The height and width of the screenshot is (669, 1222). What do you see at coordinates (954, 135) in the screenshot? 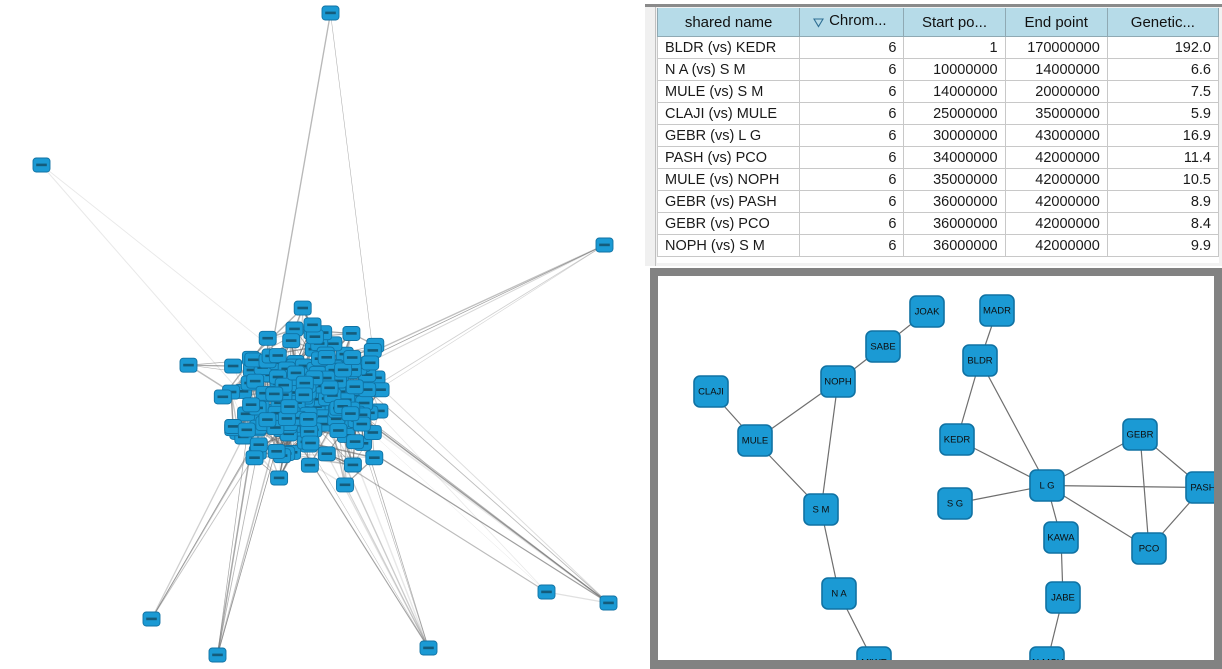
I see `table-cell-start_point: 30000000` at bounding box center [954, 135].